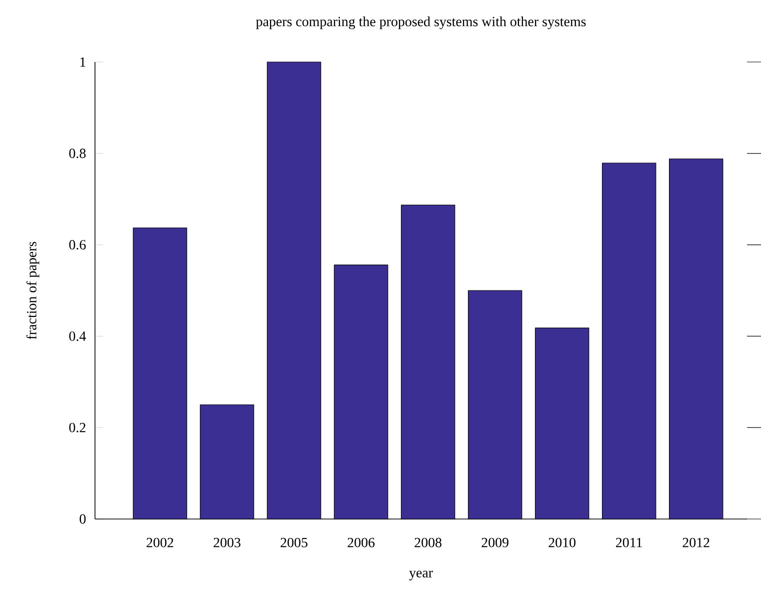  What do you see at coordinates (83, 519) in the screenshot?
I see `y-tick-label: 0` at bounding box center [83, 519].